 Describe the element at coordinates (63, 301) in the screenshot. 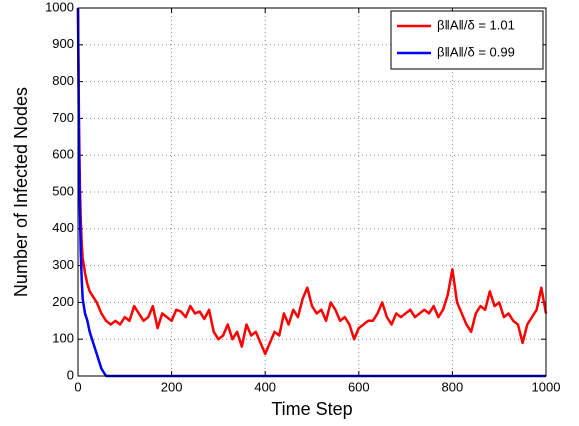

I see `y-tick-label: 200` at that location.